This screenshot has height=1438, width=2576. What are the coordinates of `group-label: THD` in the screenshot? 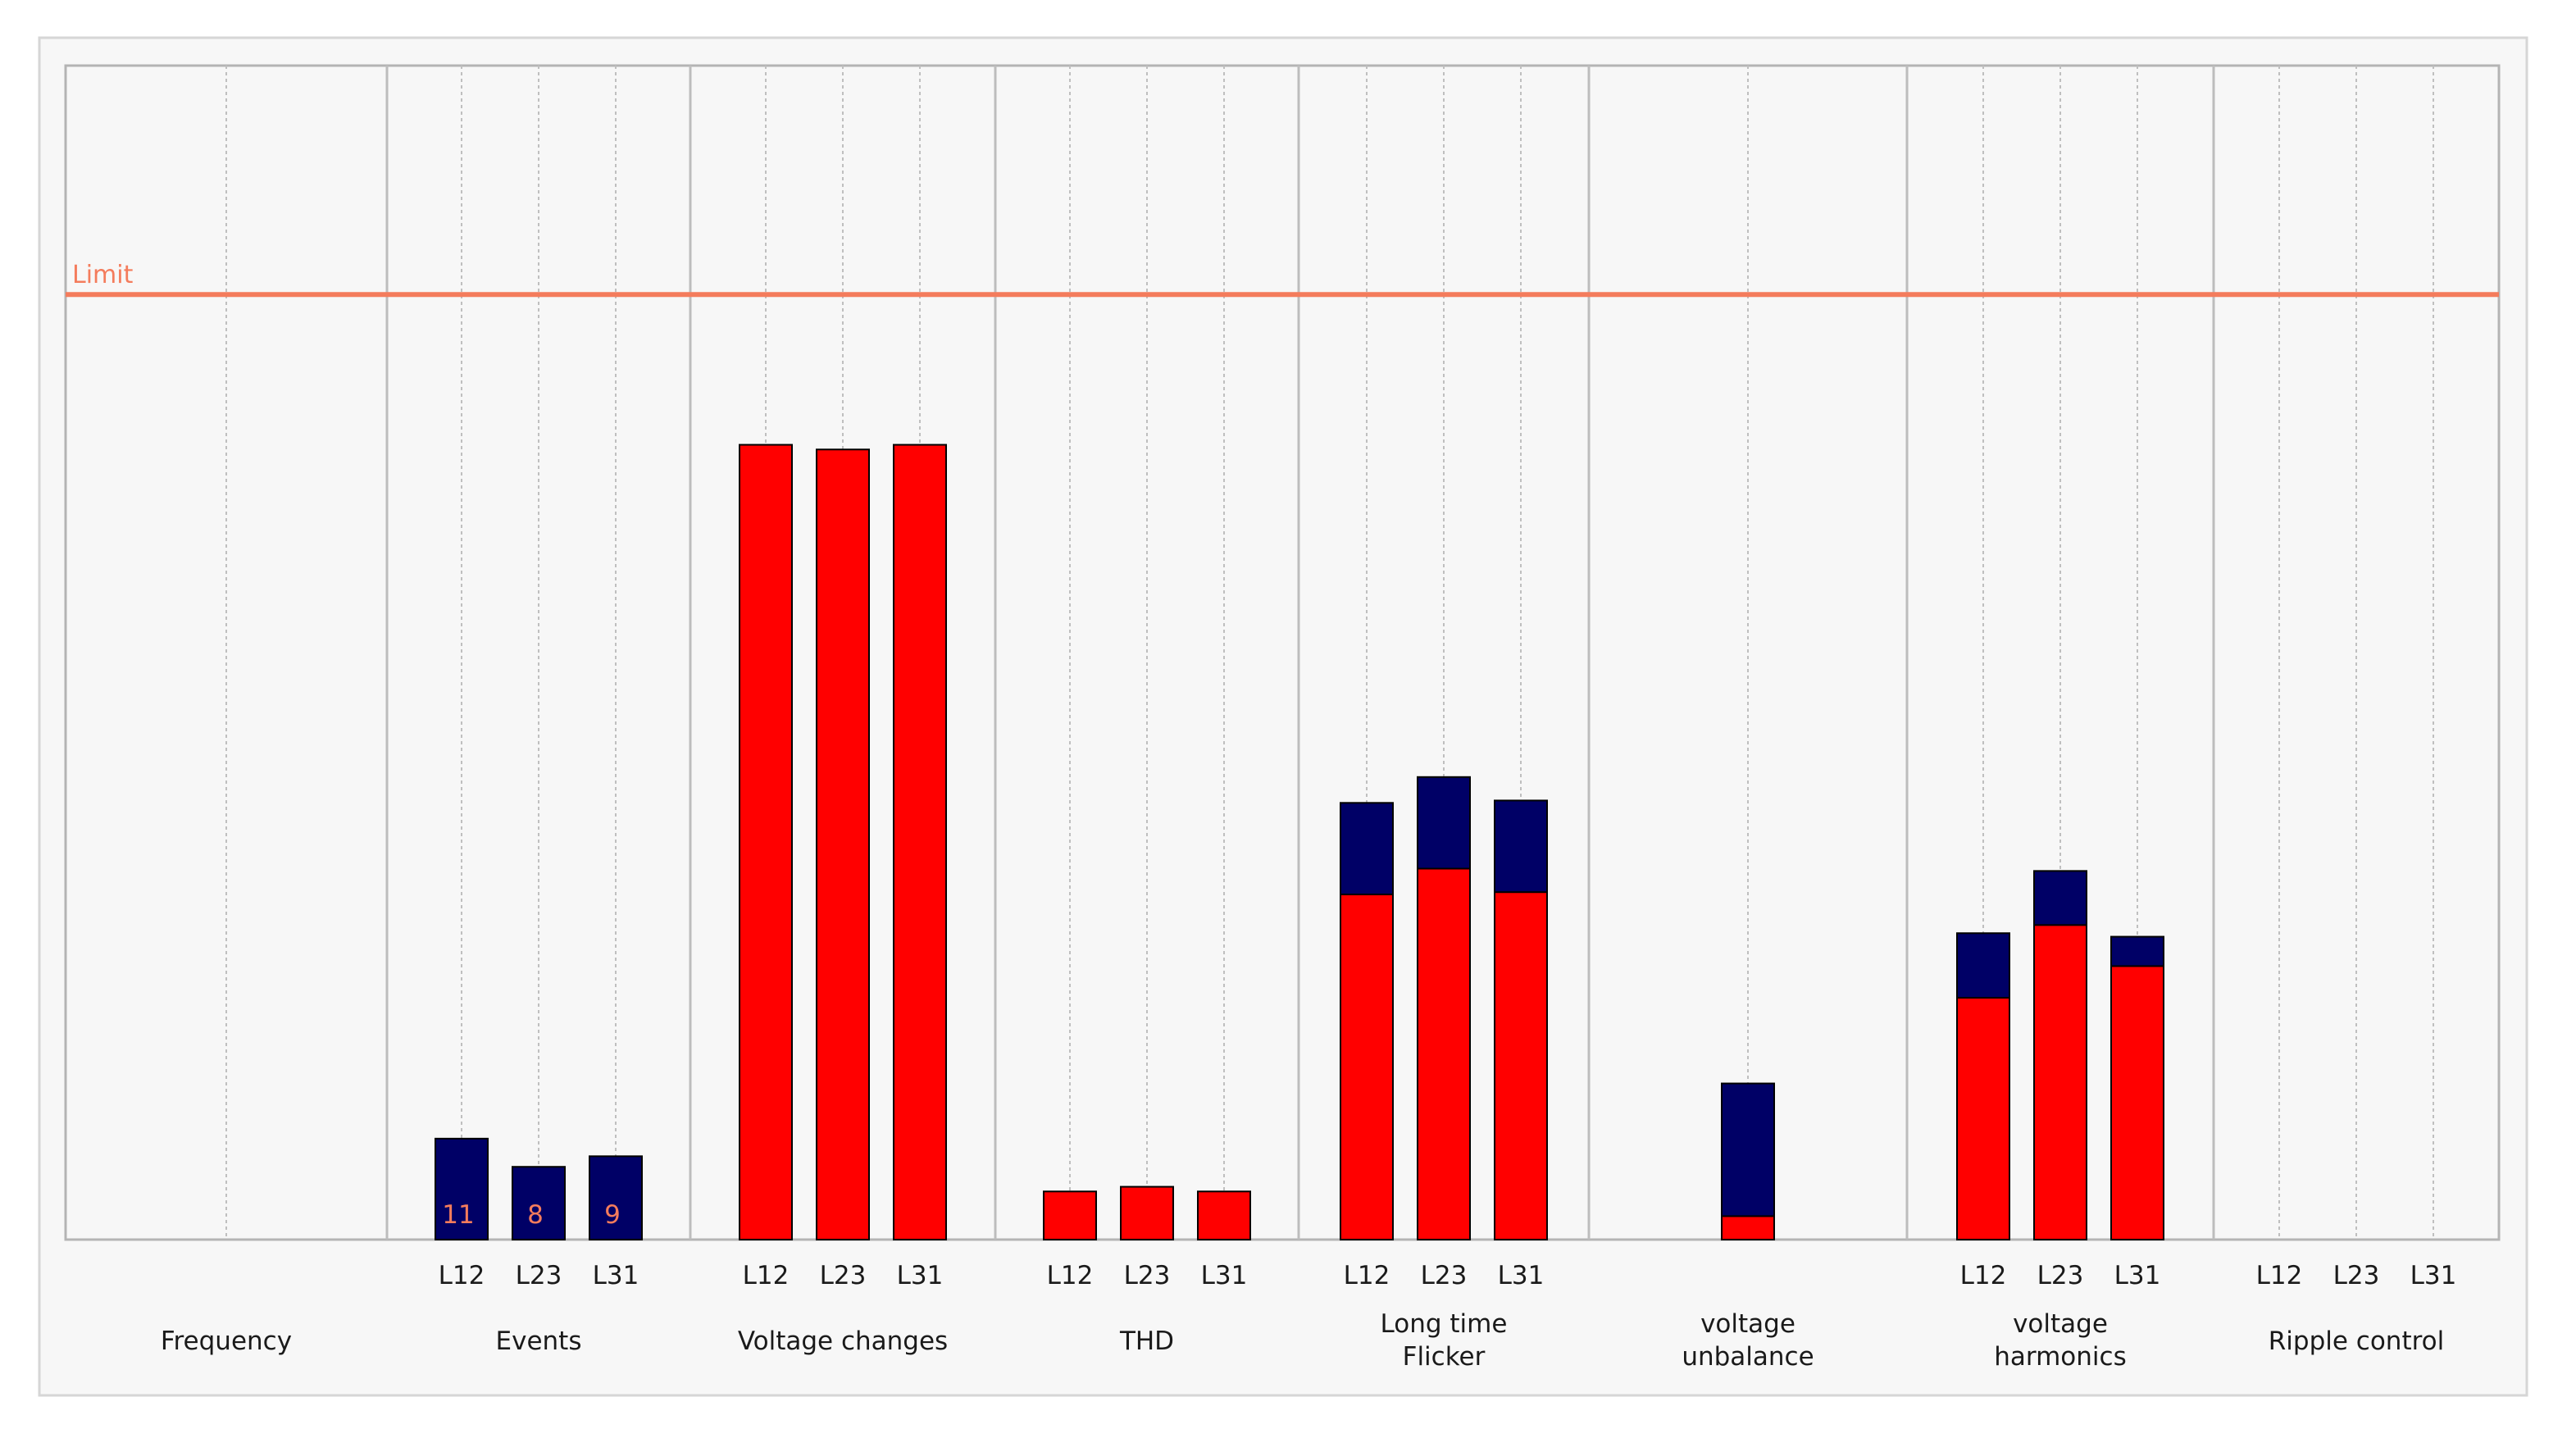 It's located at (1146, 1341).